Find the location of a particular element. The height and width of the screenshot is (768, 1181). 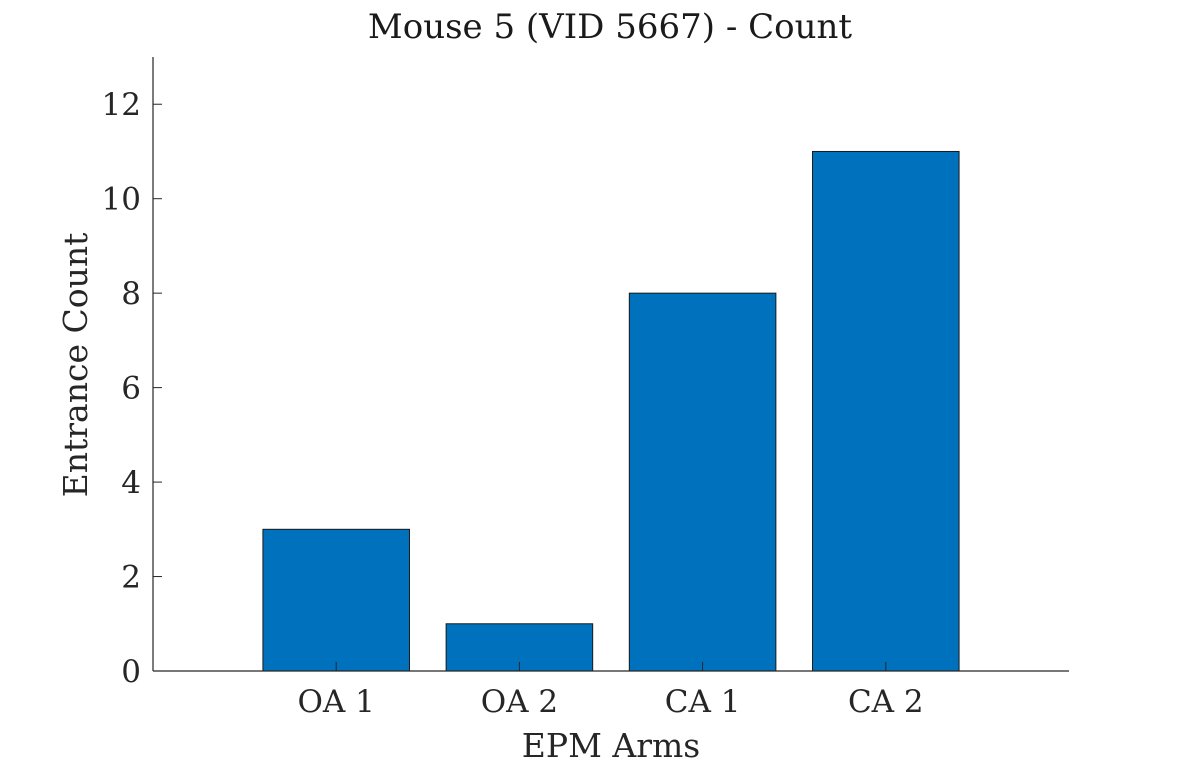

x-tick-label: CA 1 is located at coordinates (703, 702).